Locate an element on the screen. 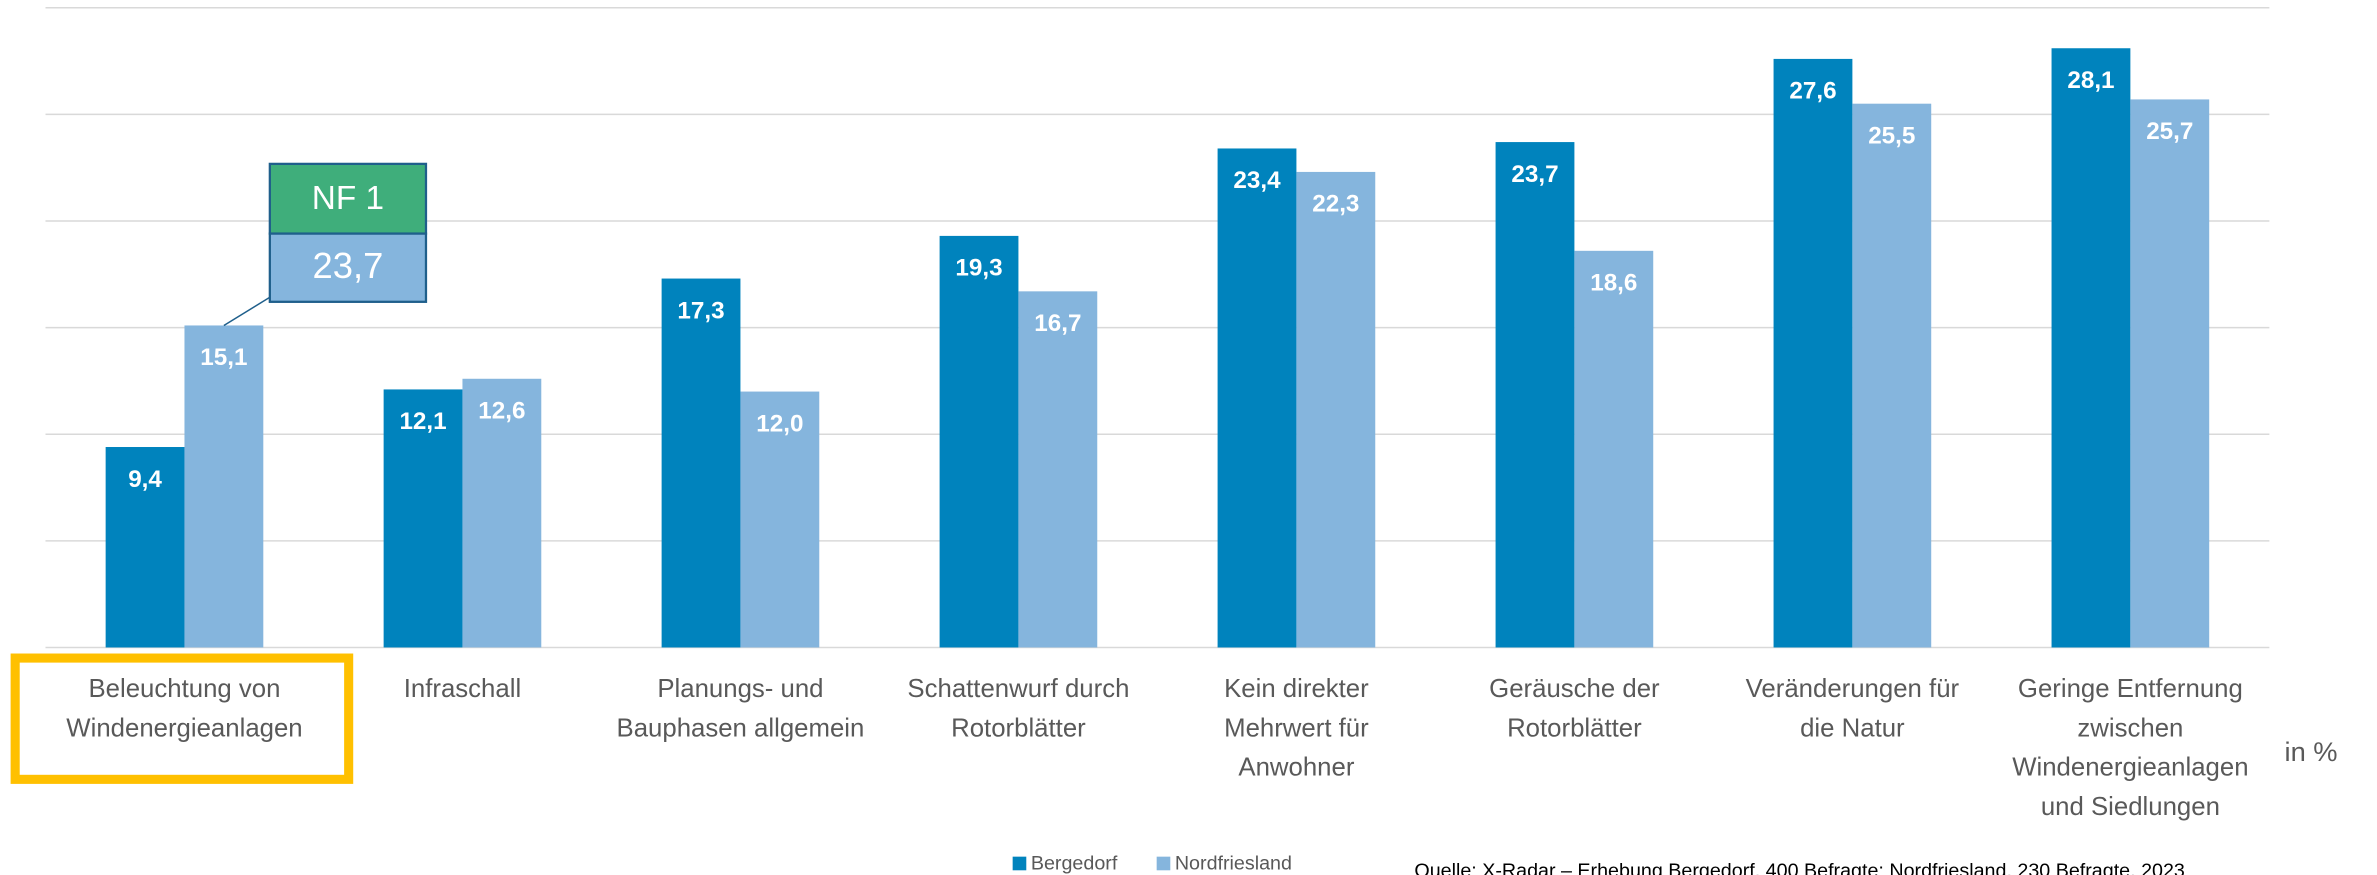 This screenshot has width=2377, height=875. x-tick-label: Schattenwurf durch Rotorblätter is located at coordinates (1018, 708).